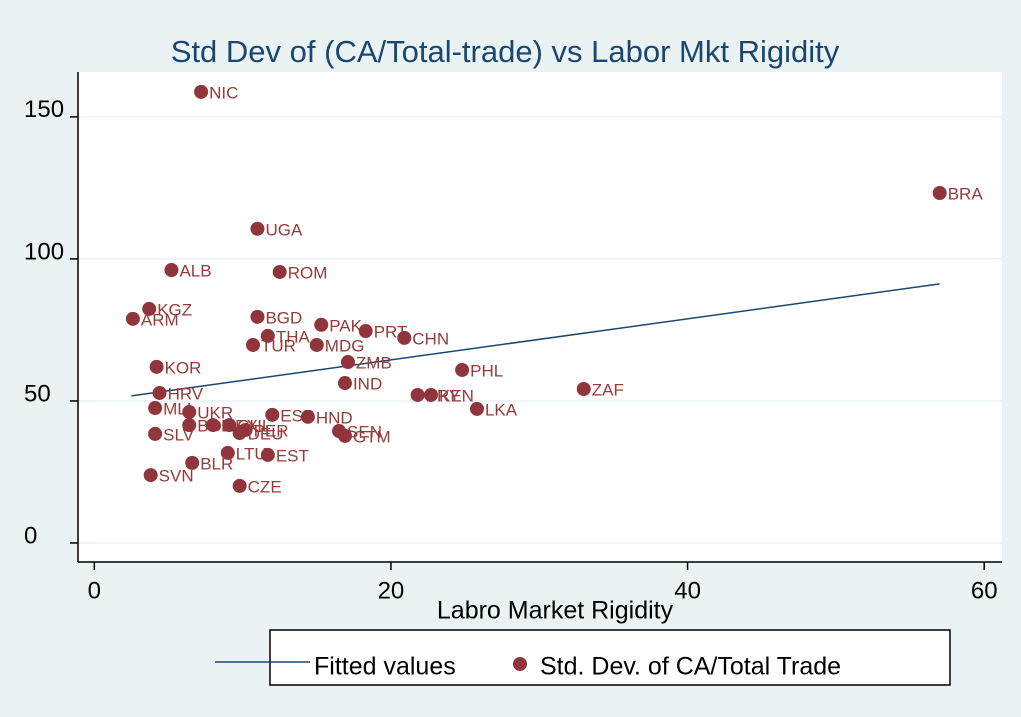  I want to click on point-label: THA, so click(293, 336).